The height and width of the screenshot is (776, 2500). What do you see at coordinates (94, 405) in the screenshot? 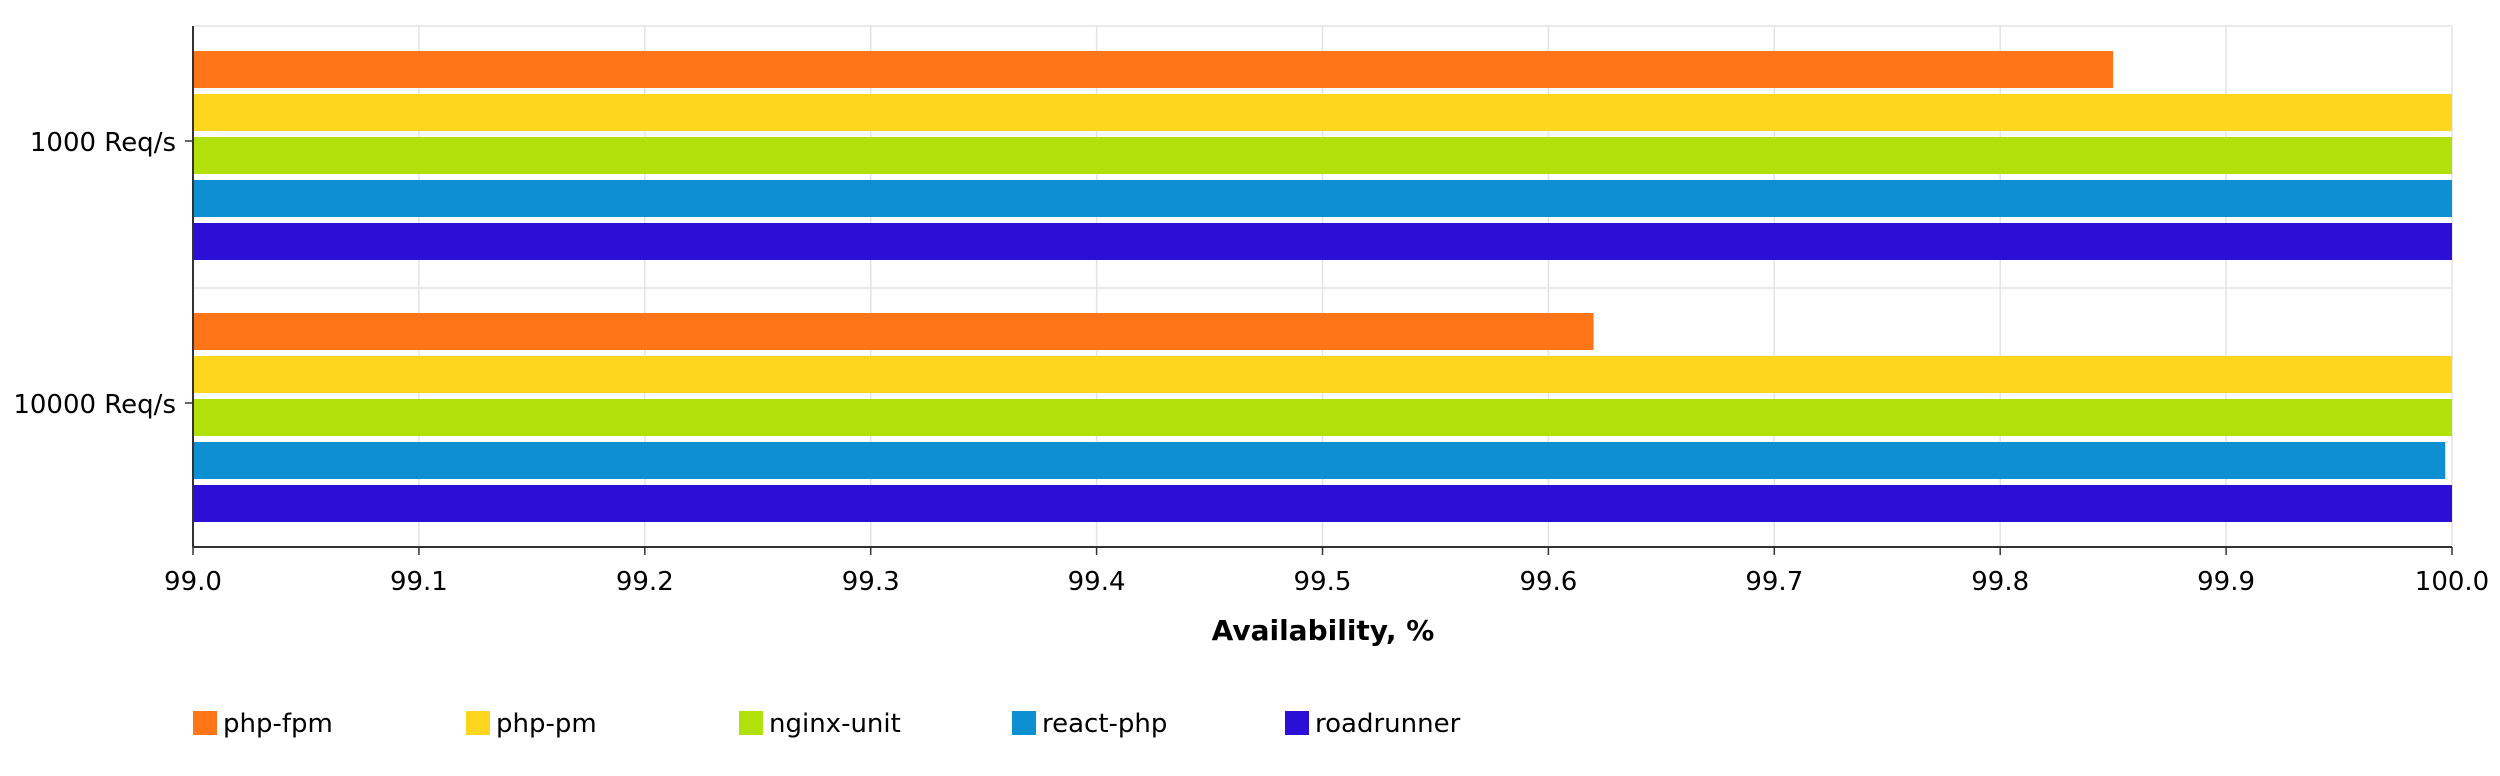
I see `y-category-label: 10000 Req/s` at bounding box center [94, 405].